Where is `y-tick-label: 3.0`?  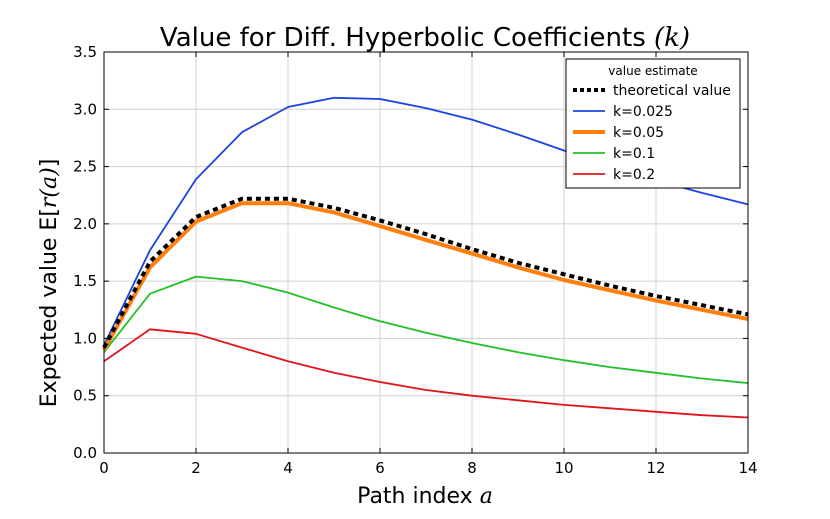 y-tick-label: 3.0 is located at coordinates (85, 109).